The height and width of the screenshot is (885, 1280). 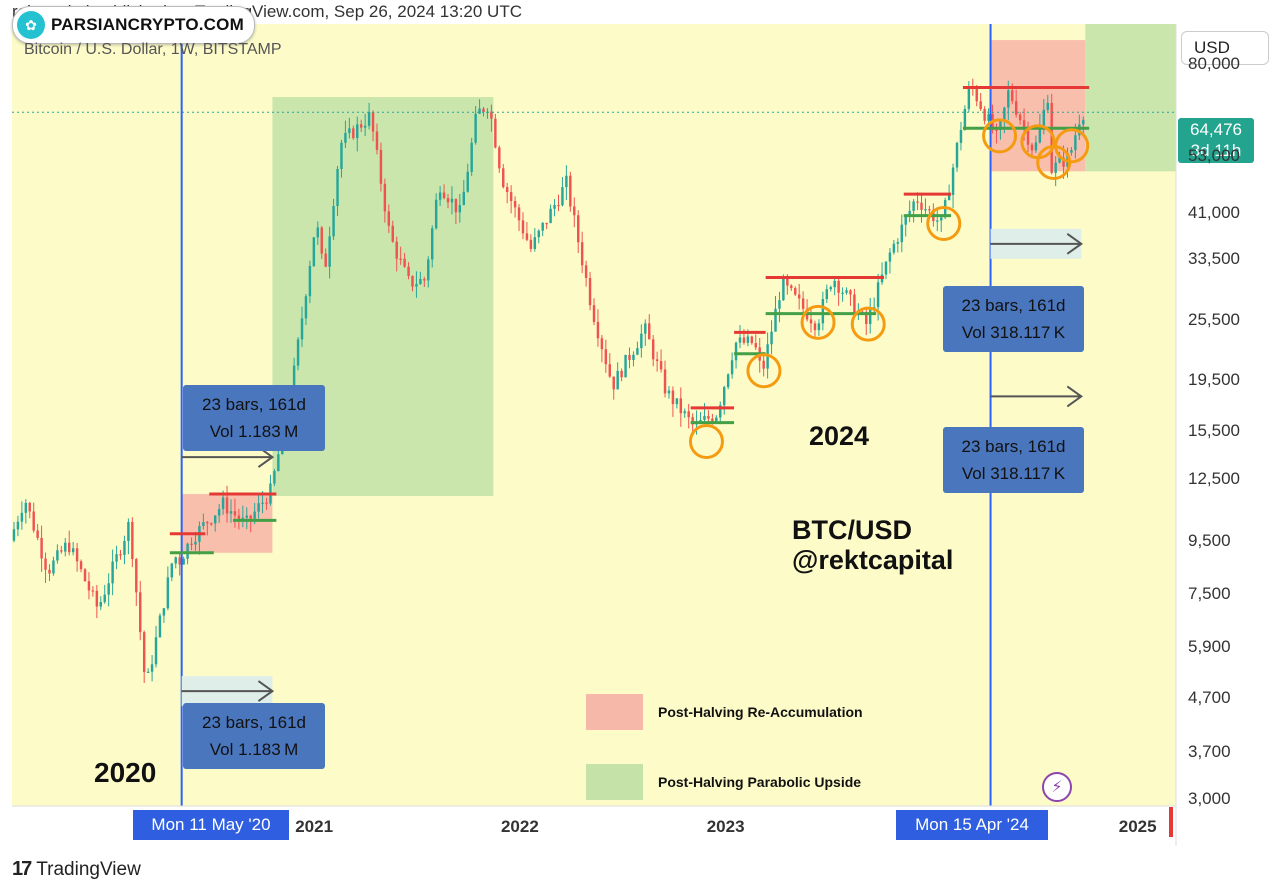 What do you see at coordinates (1075, 244) in the screenshot?
I see `arrow-head` at bounding box center [1075, 244].